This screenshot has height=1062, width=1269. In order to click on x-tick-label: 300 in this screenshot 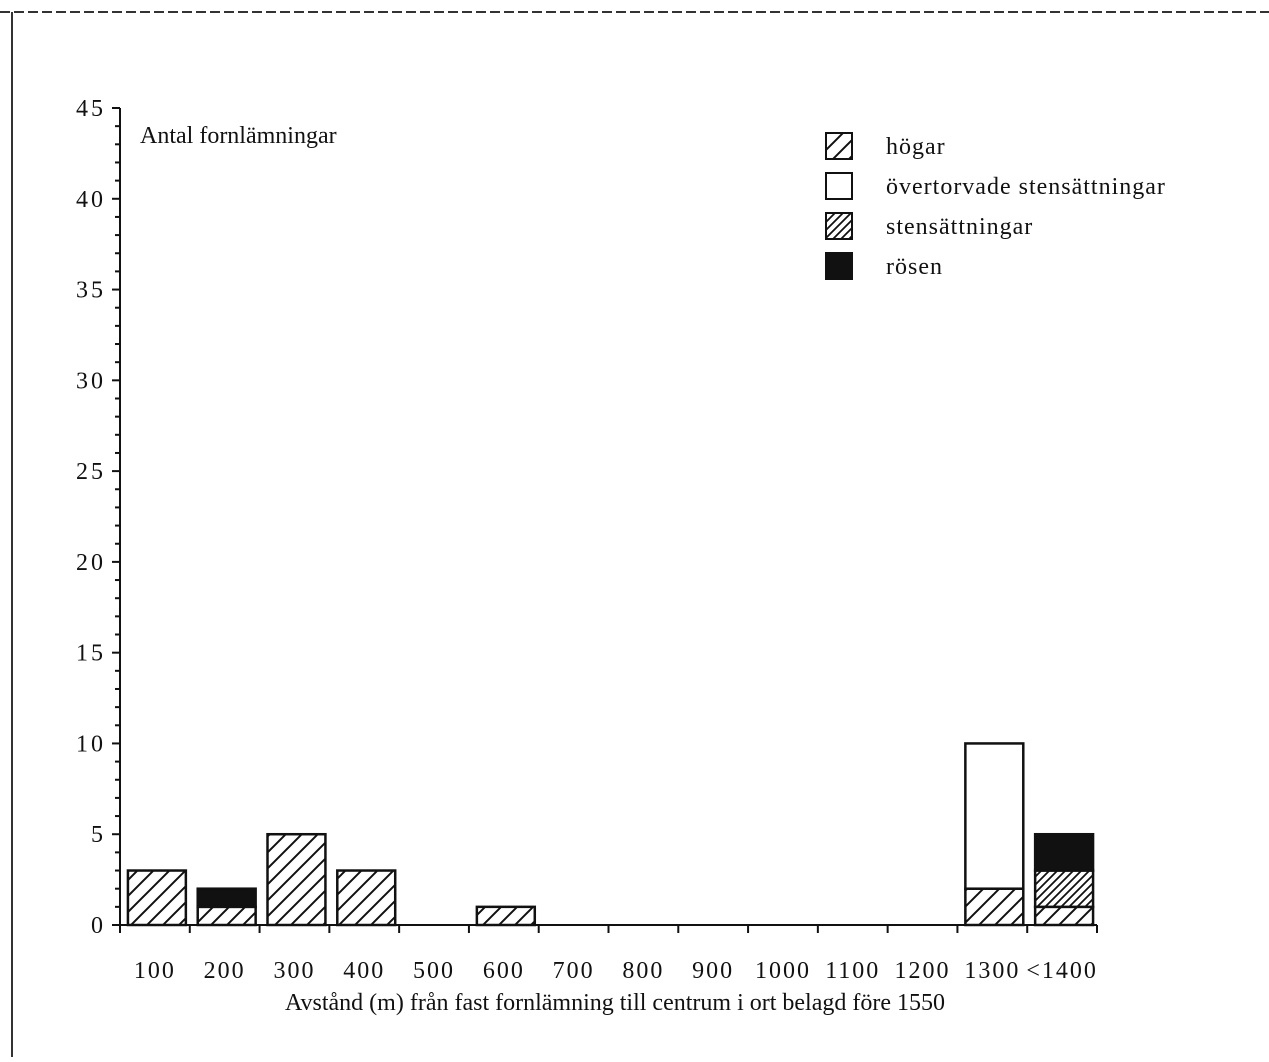, I will do `click(294, 971)`.